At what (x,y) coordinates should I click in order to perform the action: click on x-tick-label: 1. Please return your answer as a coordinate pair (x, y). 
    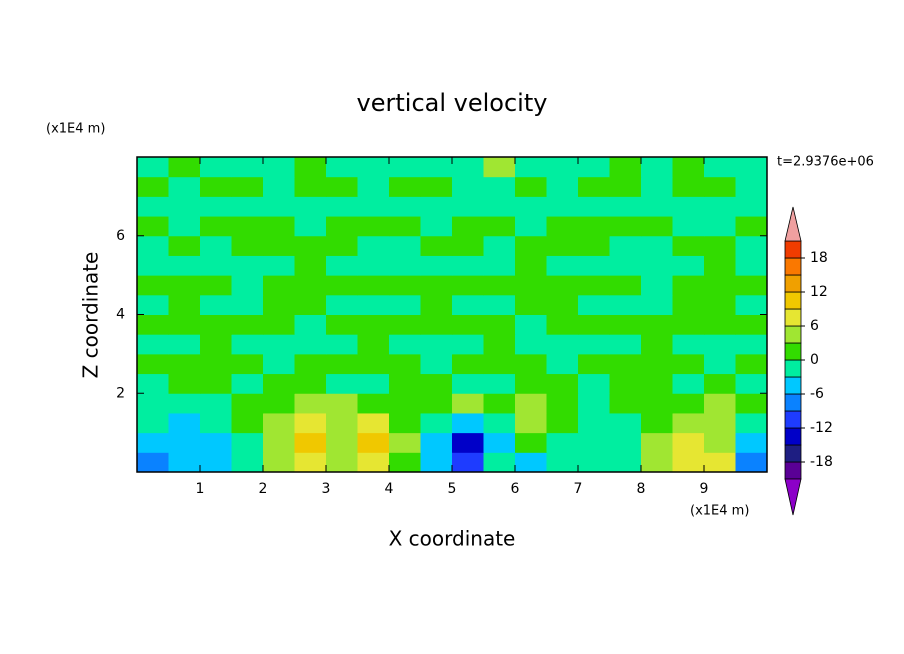
    Looking at the image, I should click on (200, 489).